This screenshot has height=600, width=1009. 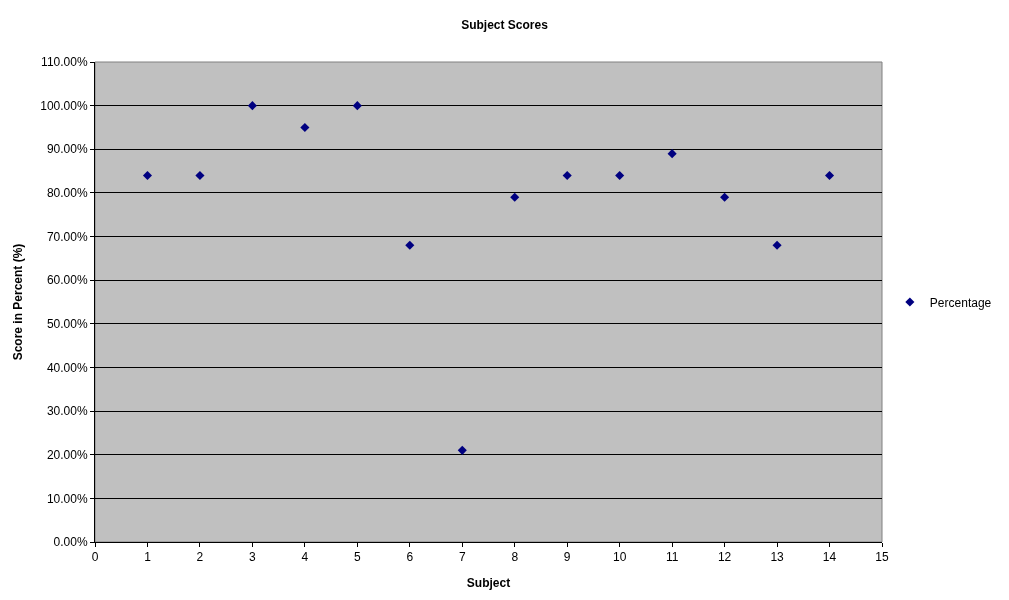 What do you see at coordinates (67, 149) in the screenshot?
I see `y-tick-label: 90.00%` at bounding box center [67, 149].